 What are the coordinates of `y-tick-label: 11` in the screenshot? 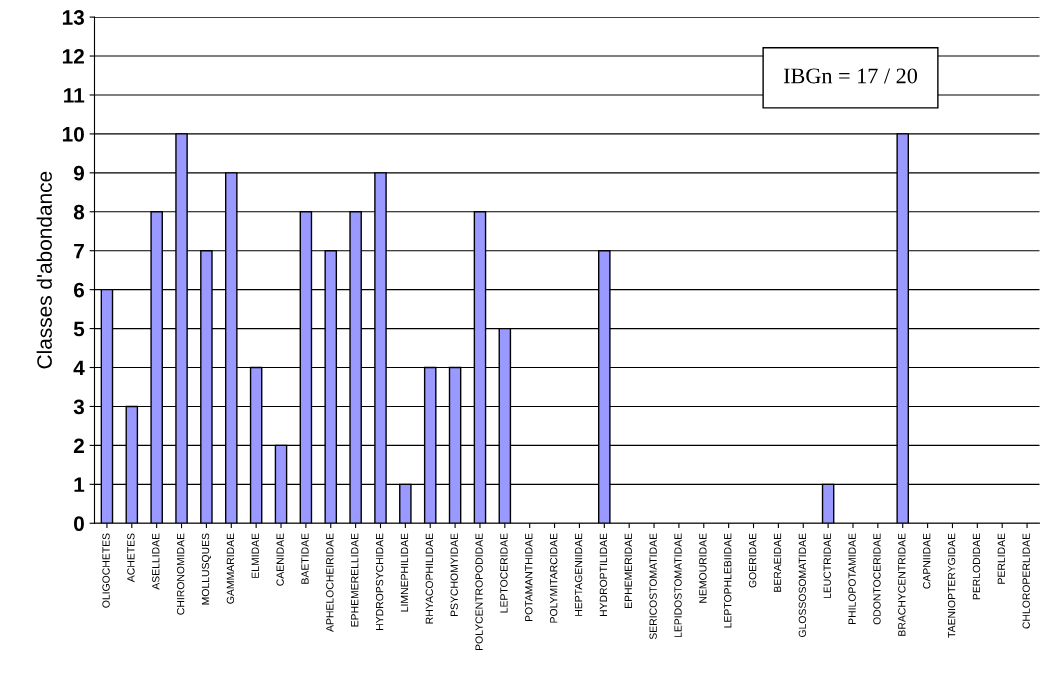 It's located at (74, 95).